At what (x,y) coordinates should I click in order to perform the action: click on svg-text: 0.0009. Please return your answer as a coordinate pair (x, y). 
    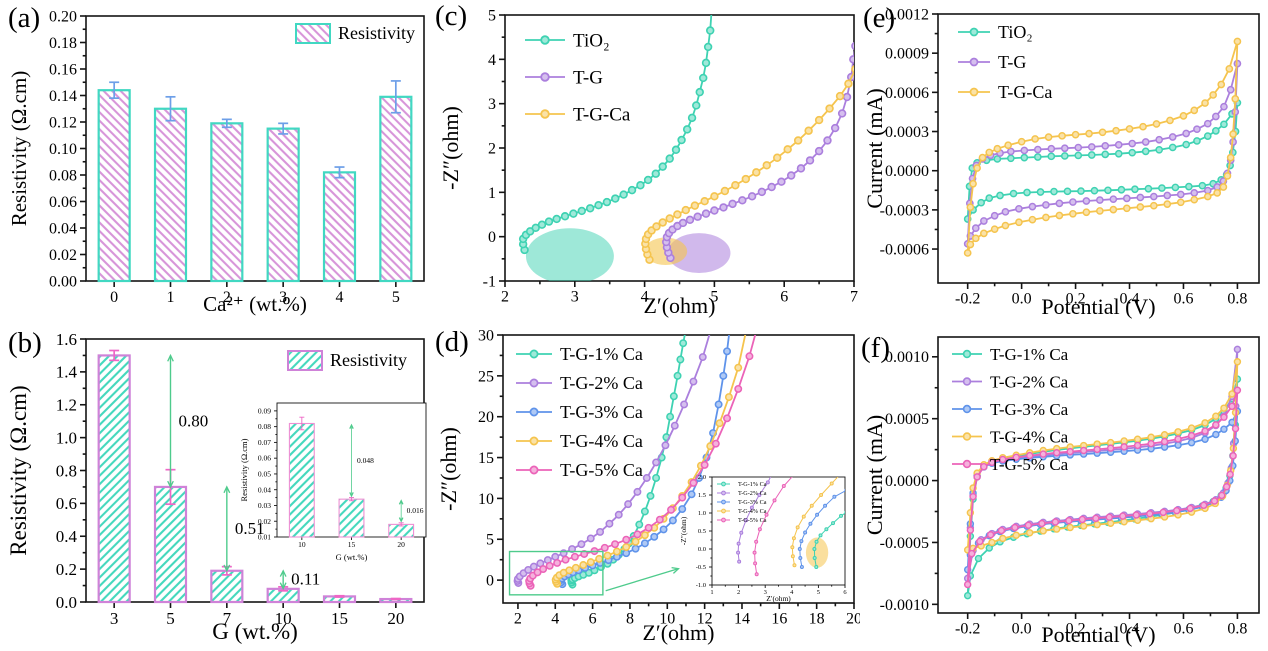
    Looking at the image, I should click on (907, 54).